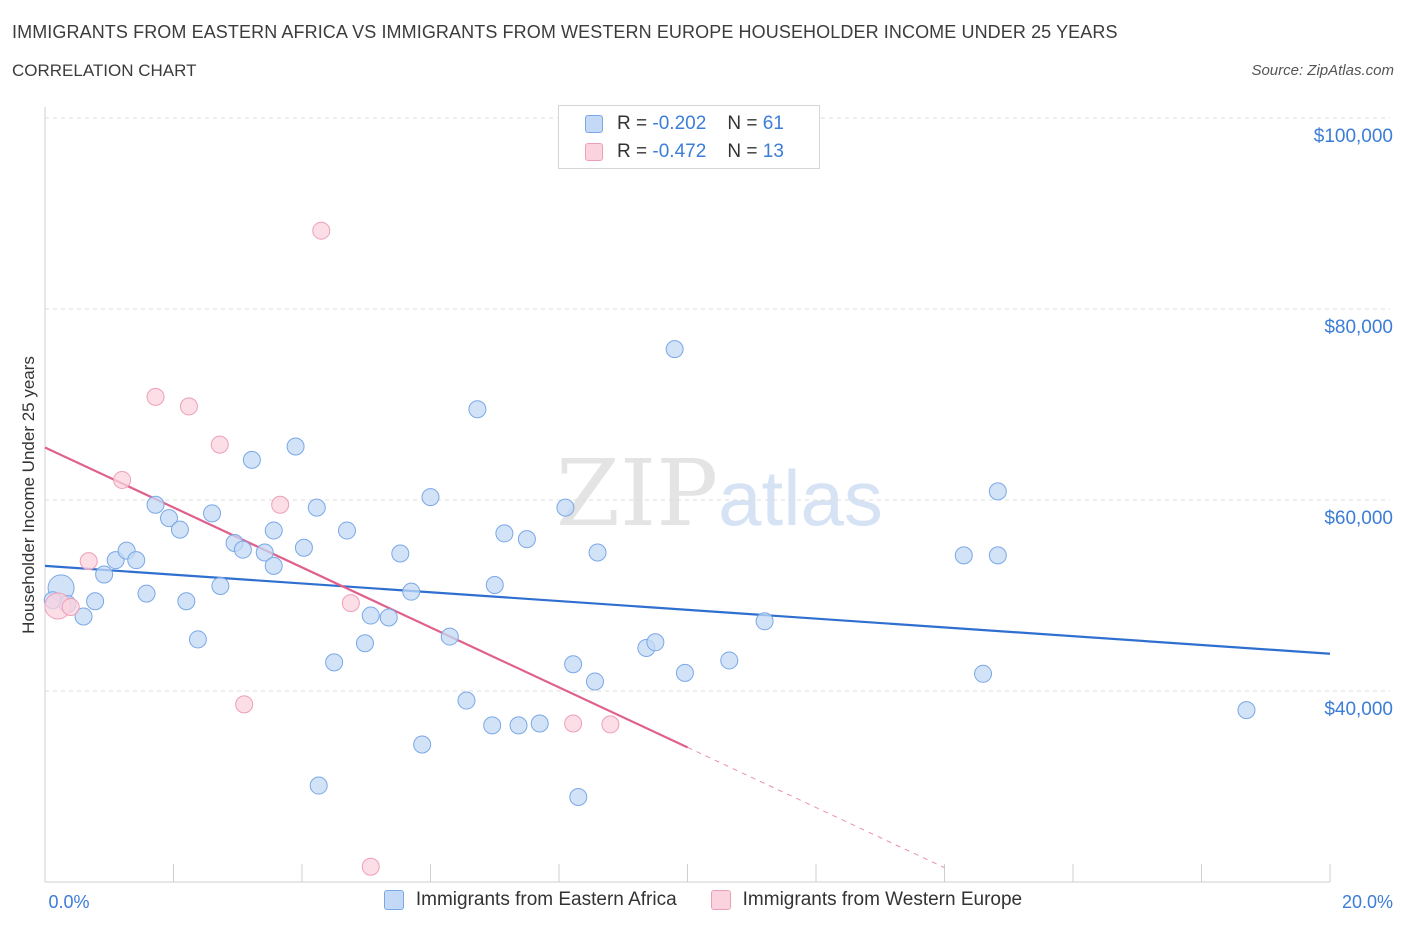 This screenshot has width=1406, height=930. I want to click on legend-row-eastern-africa: R = -0.202 N = 61, so click(684, 124).